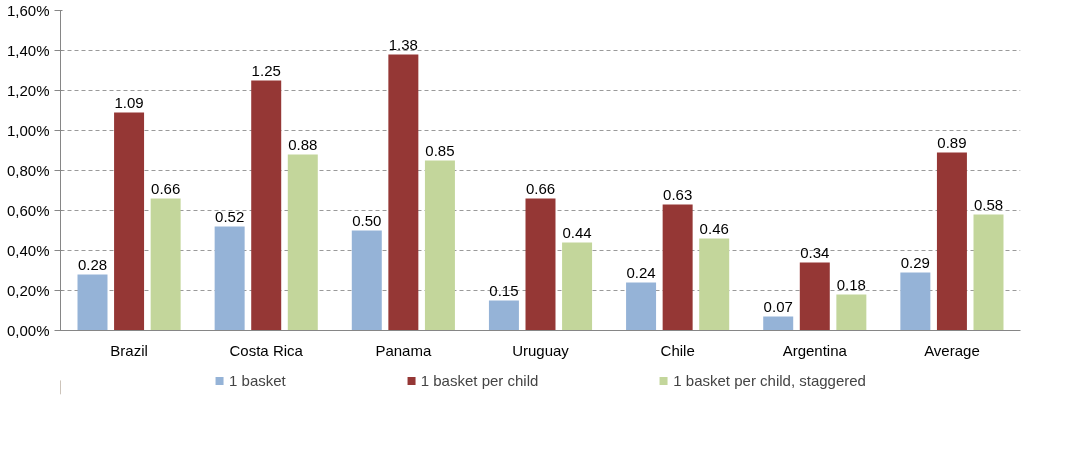 The width and height of the screenshot is (1070, 467). I want to click on x-tick-label: Panama, so click(403, 350).